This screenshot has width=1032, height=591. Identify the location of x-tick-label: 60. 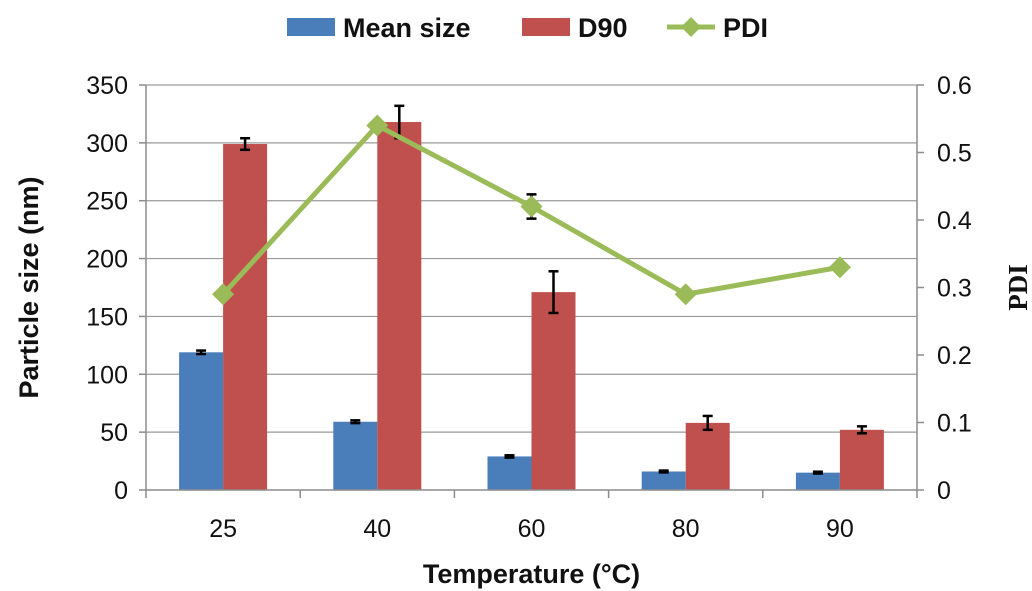
(532, 529).